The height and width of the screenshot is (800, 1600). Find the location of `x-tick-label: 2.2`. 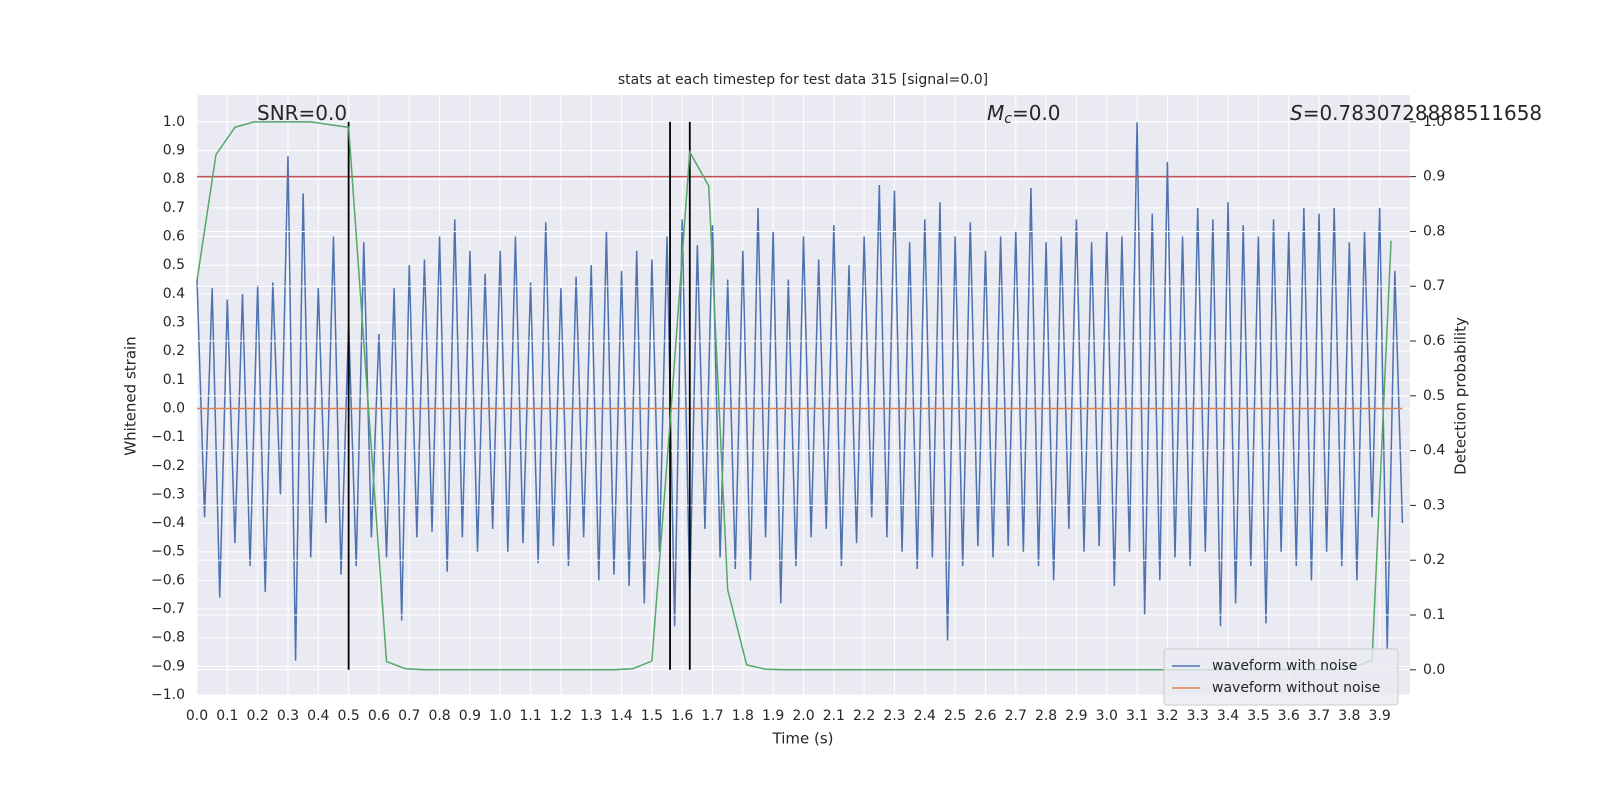

x-tick-label: 2.2 is located at coordinates (864, 716).